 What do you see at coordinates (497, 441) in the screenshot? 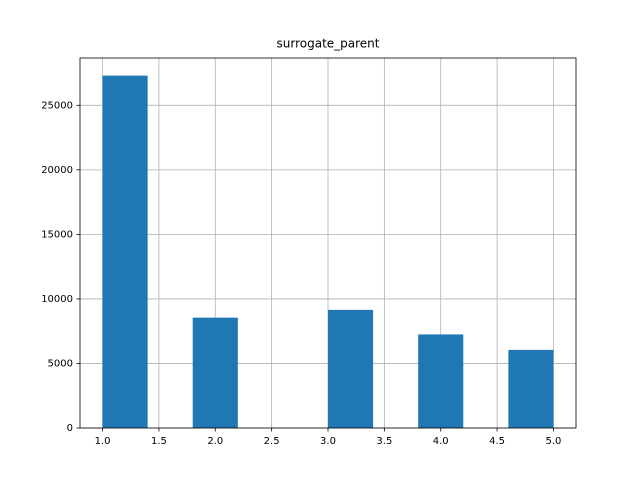
I see `x-tick-label: 4.5` at bounding box center [497, 441].